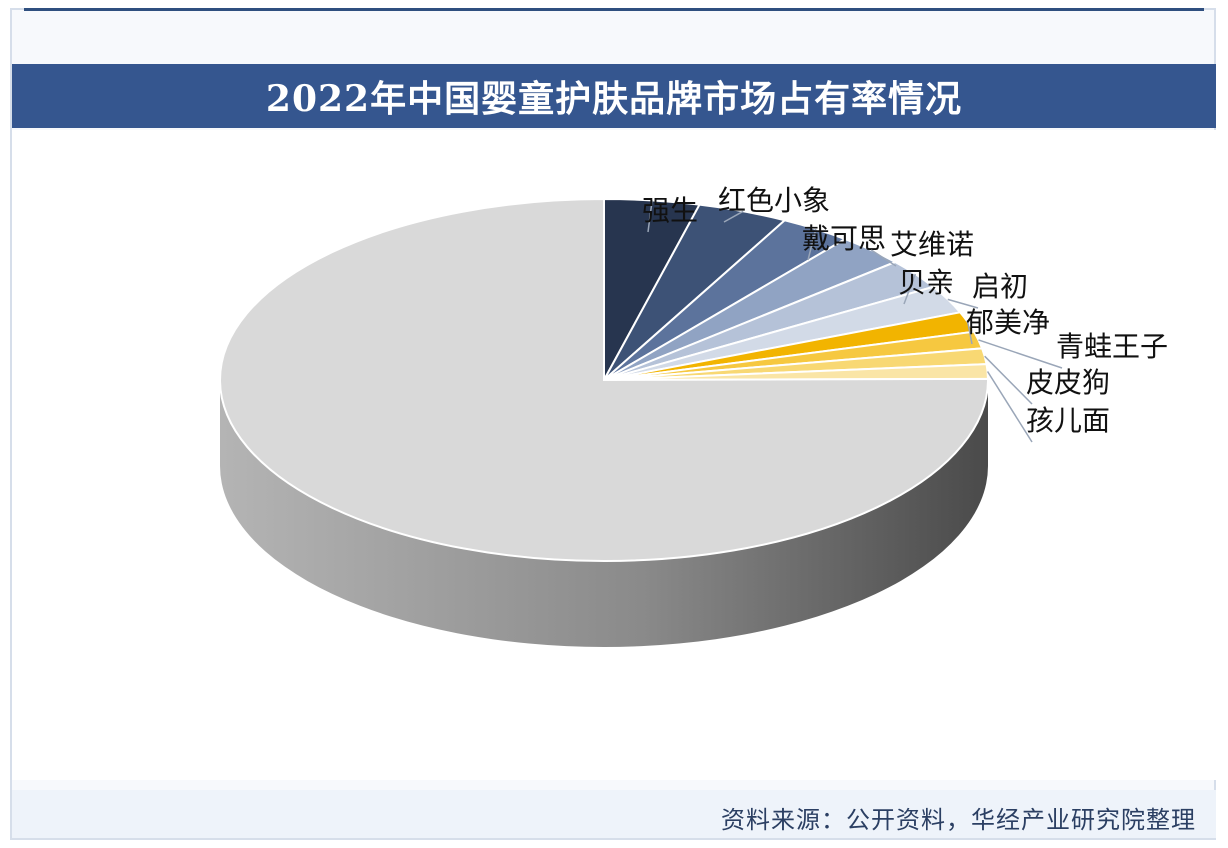  I want to click on slice-label: 孩儿面, so click(1068, 420).